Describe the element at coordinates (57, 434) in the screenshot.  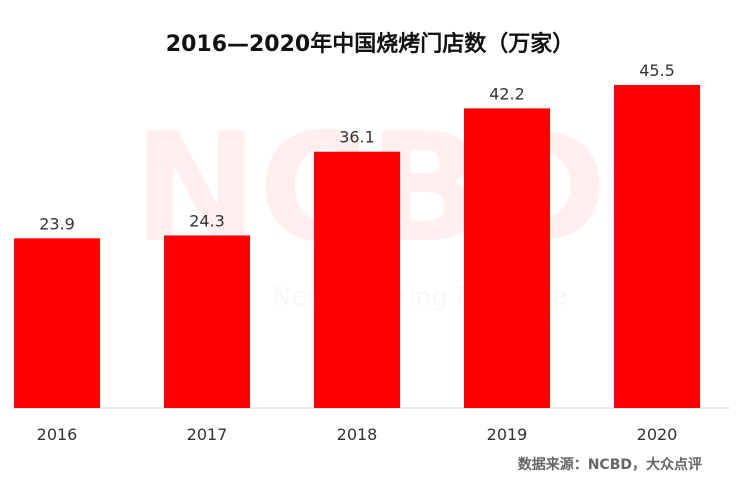
I see `x-tick-label-2016: 2016` at that location.